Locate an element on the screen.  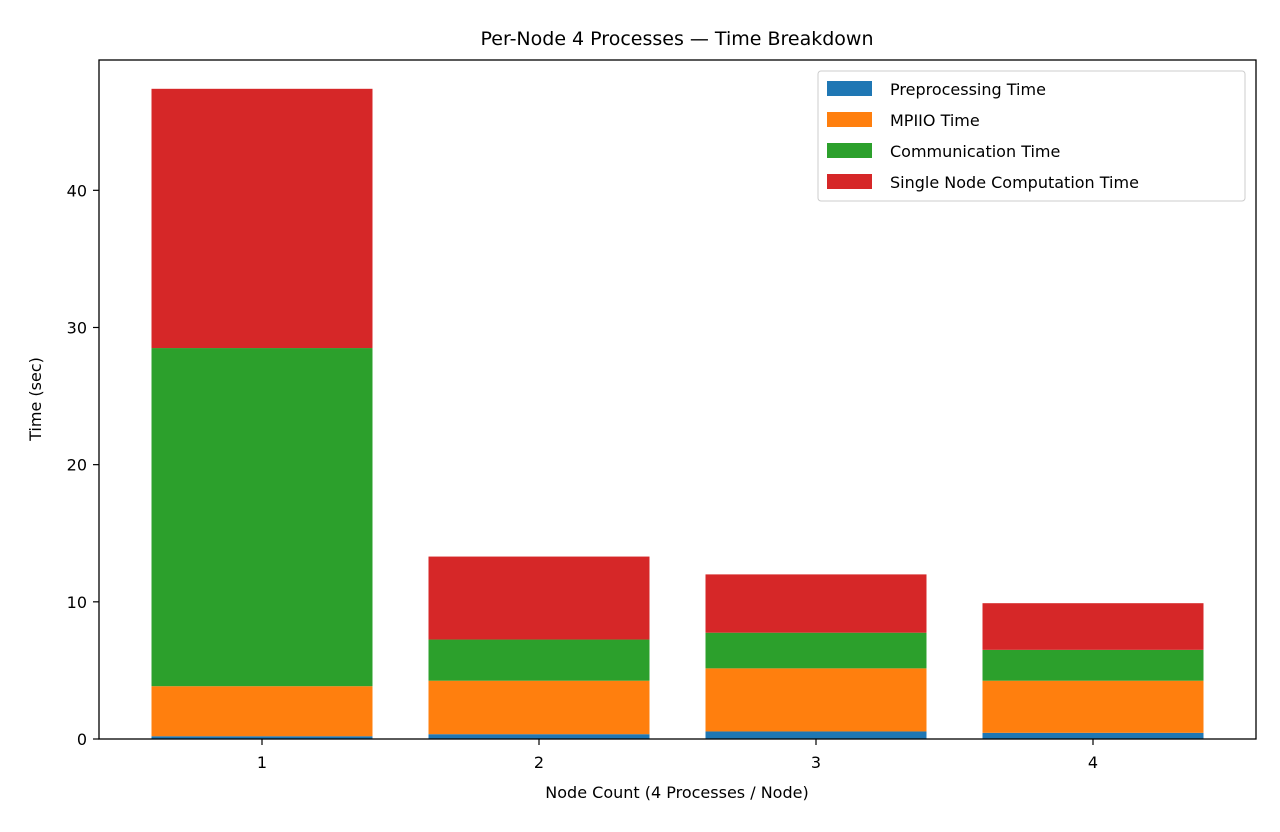
legend-label: Preprocessing Time is located at coordinates (968, 89).